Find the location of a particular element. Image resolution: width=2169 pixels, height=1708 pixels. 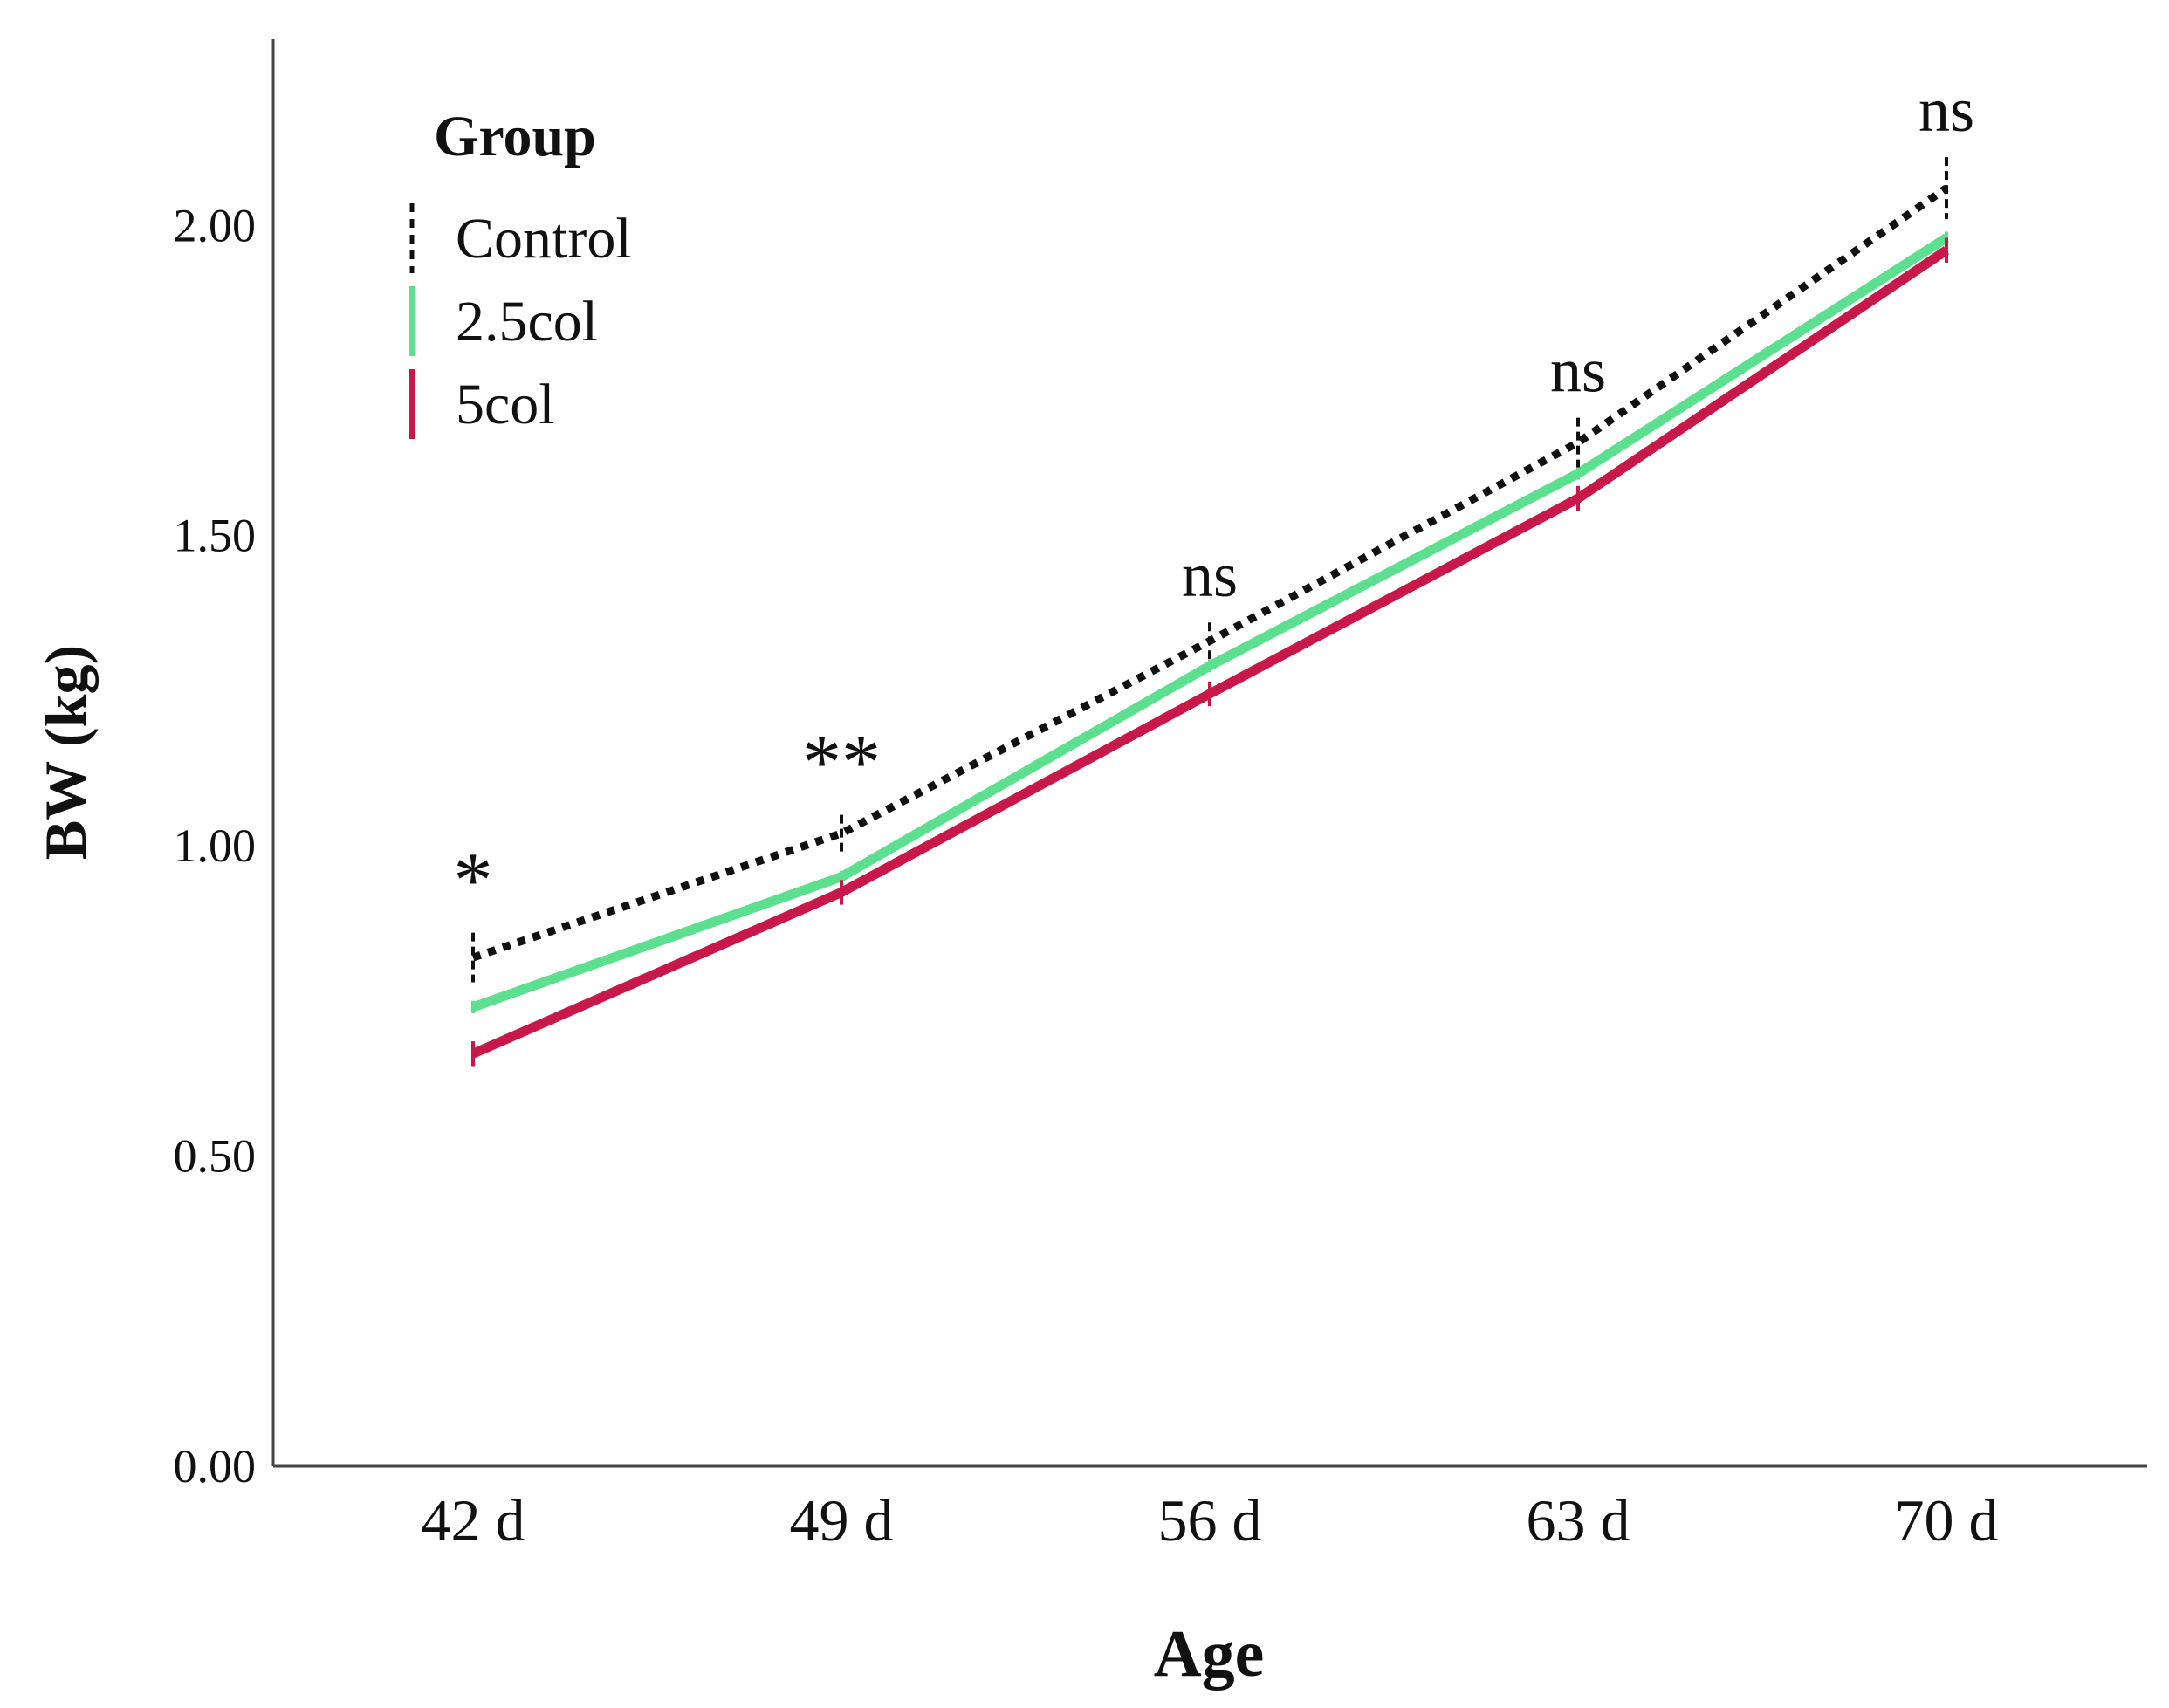

y-tick-label: 1.50 is located at coordinates (215, 536).